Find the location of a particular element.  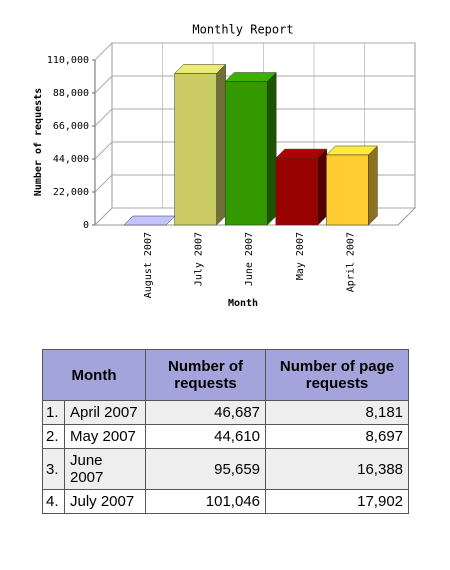

x-tick-label: April 2007 is located at coordinates (350, 262).